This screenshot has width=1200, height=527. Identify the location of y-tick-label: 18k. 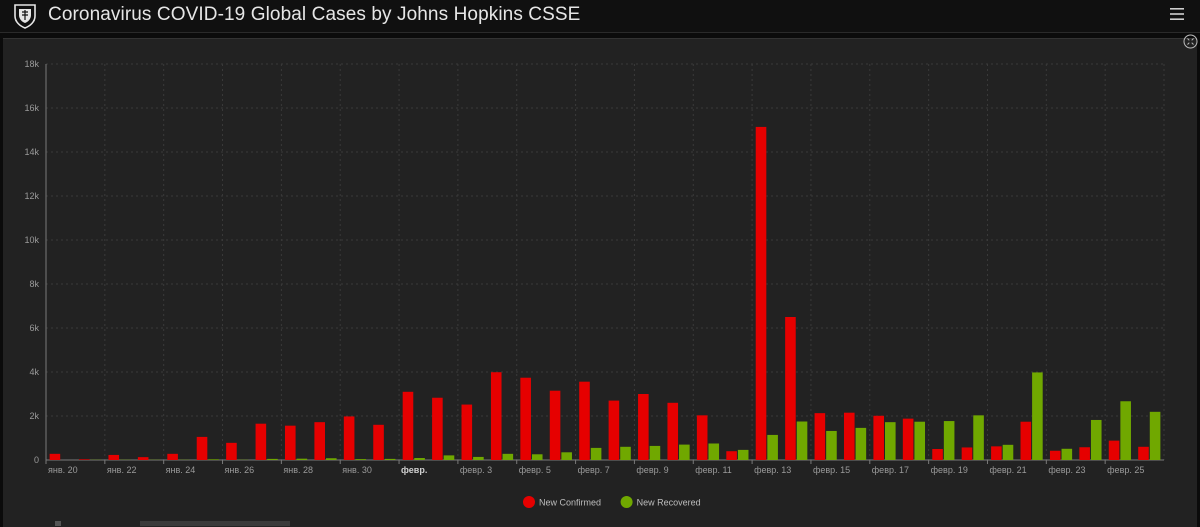
(31, 64).